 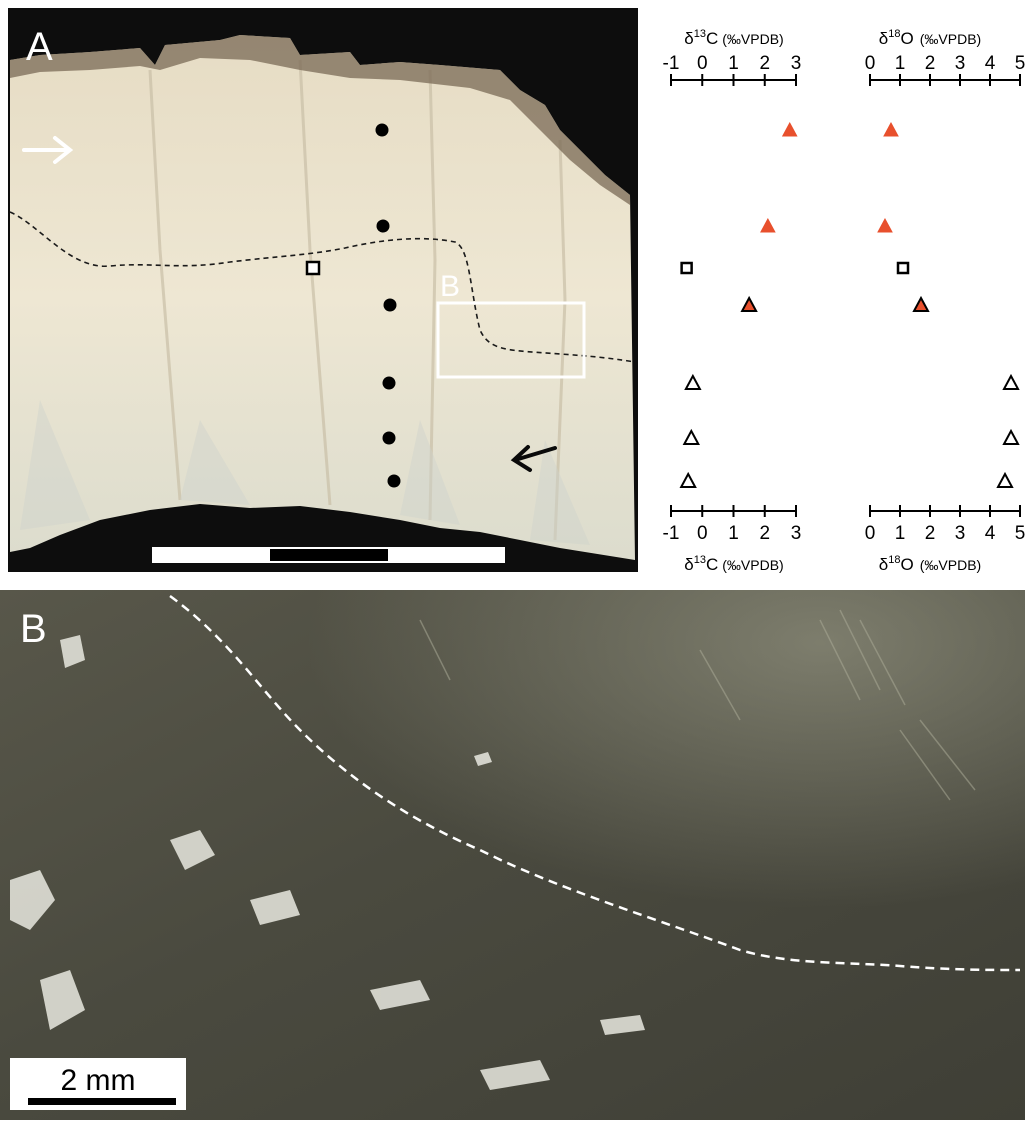 What do you see at coordinates (511, 340) in the screenshot?
I see `inset-box-b` at bounding box center [511, 340].